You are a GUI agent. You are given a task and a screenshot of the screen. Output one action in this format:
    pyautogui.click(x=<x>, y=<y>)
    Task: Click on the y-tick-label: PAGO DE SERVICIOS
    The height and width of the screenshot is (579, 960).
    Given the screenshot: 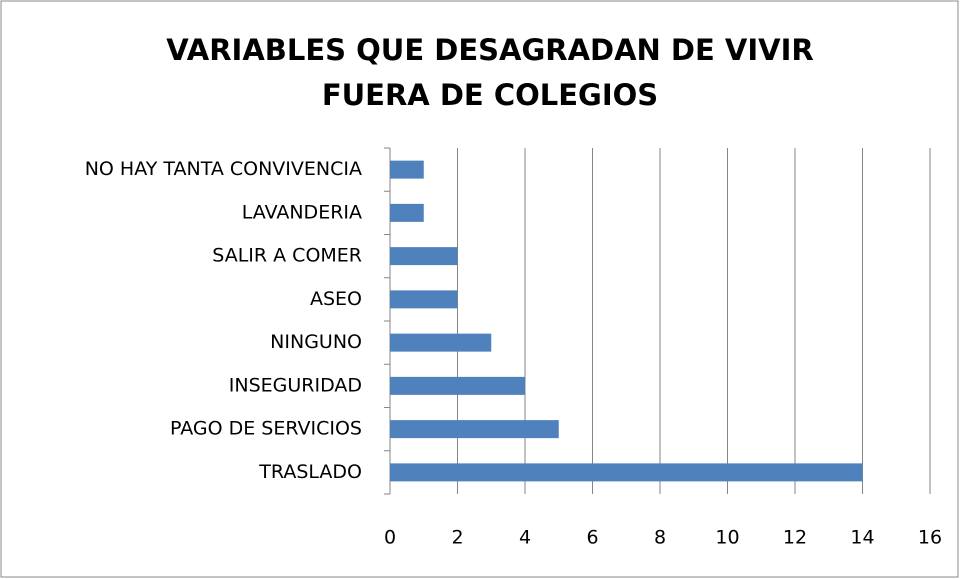 What is the action you would take?
    pyautogui.click(x=266, y=429)
    